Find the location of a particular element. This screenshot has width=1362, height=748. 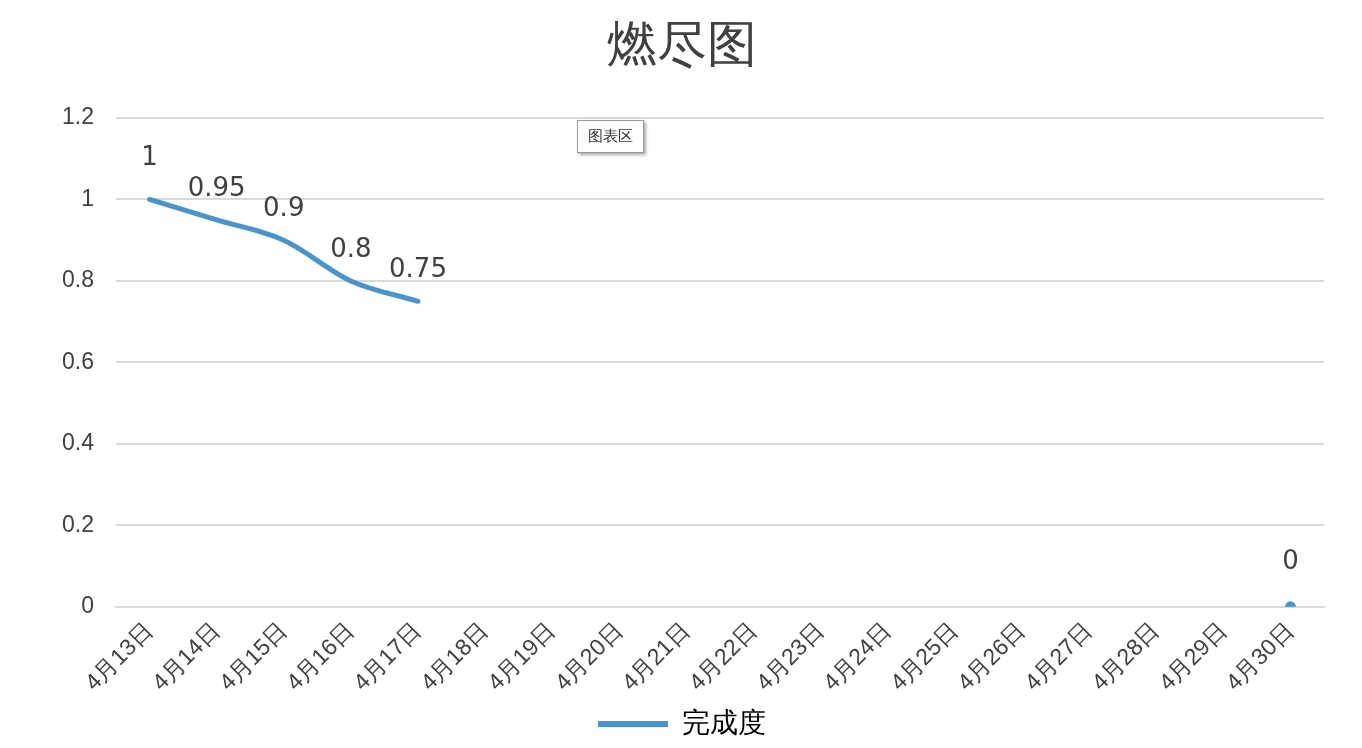

y-tick-label: 0.6 is located at coordinates (77, 360).